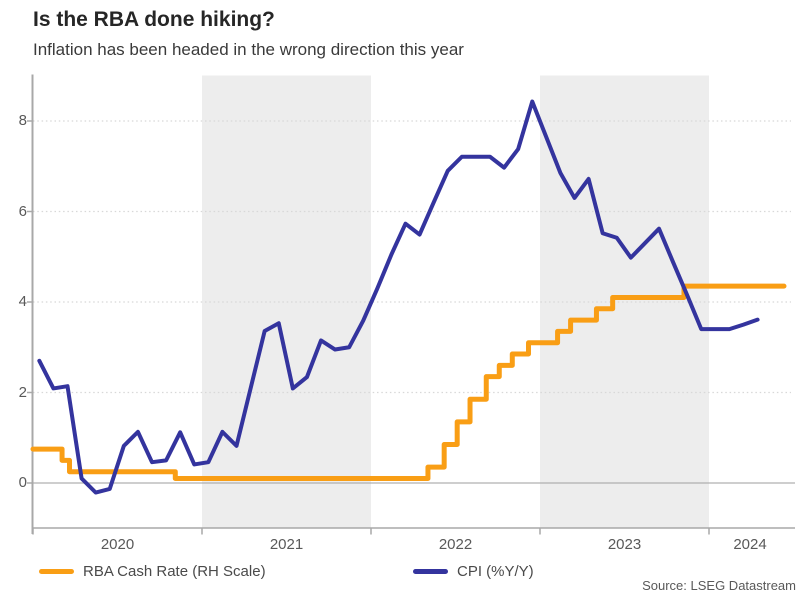 Image resolution: width=801 pixels, height=601 pixels. What do you see at coordinates (22, 482) in the screenshot?
I see `y-axis-tick-label: 0` at bounding box center [22, 482].